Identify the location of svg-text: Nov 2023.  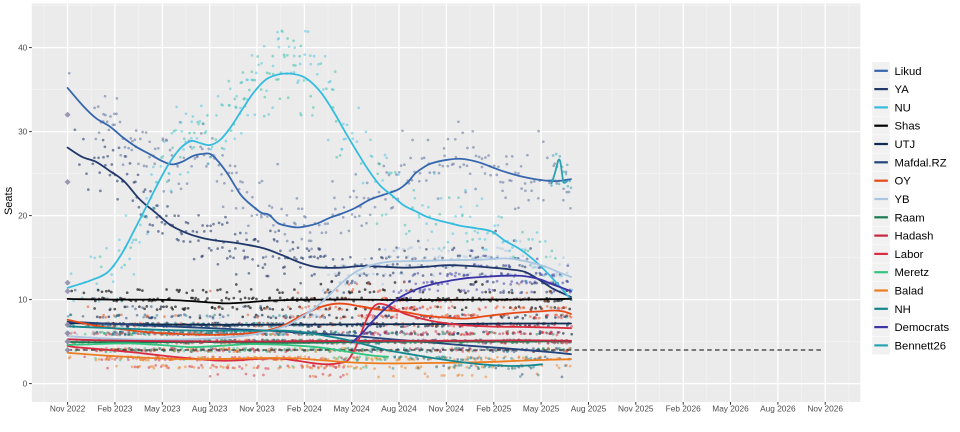
(257, 409).